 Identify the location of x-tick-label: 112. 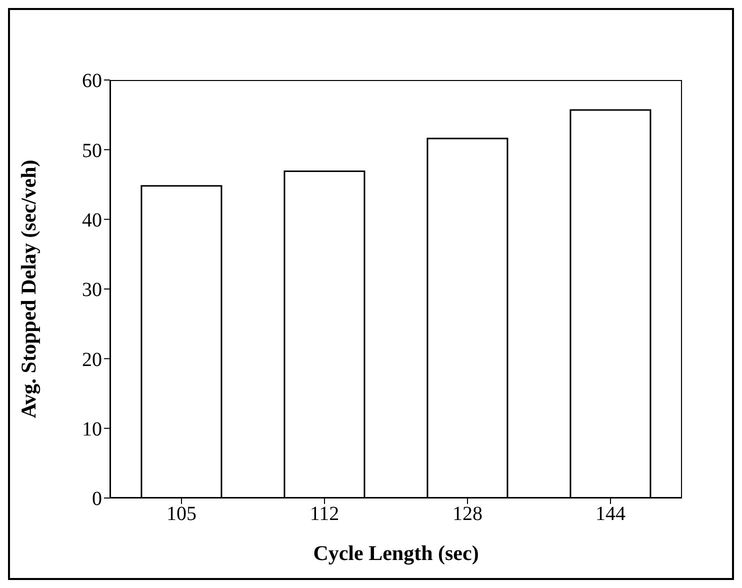
(325, 514).